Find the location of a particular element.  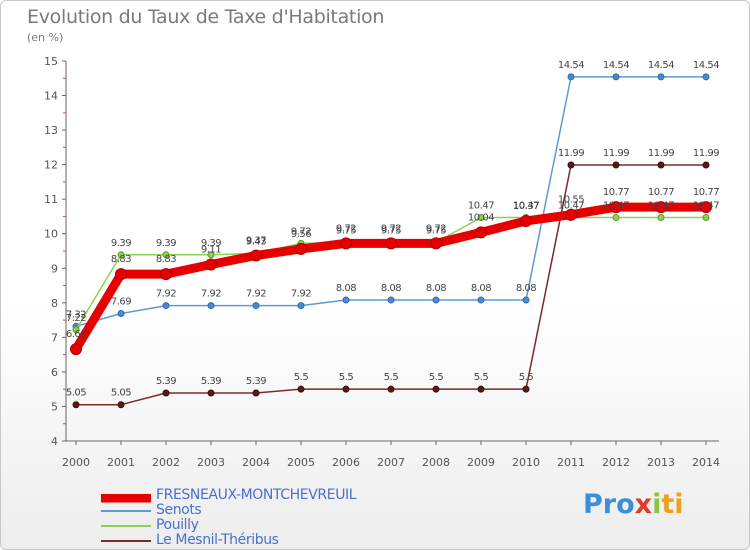

y-tick-label: 6 is located at coordinates (54, 372).